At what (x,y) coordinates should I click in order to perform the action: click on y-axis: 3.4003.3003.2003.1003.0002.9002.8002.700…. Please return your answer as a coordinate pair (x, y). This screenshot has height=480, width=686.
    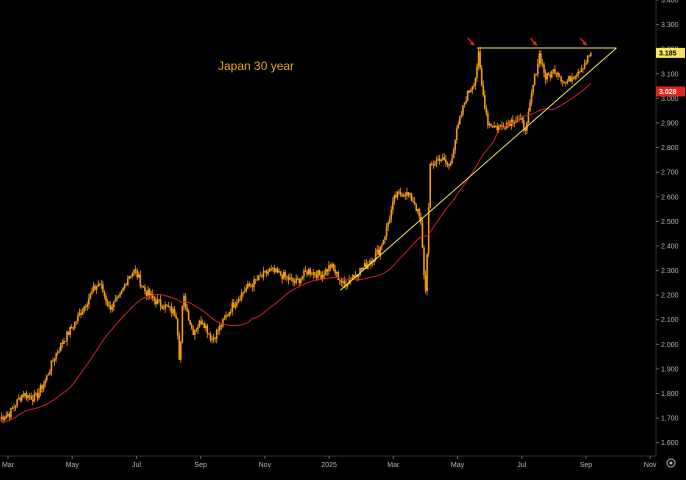
    Looking at the image, I should click on (667, 227).